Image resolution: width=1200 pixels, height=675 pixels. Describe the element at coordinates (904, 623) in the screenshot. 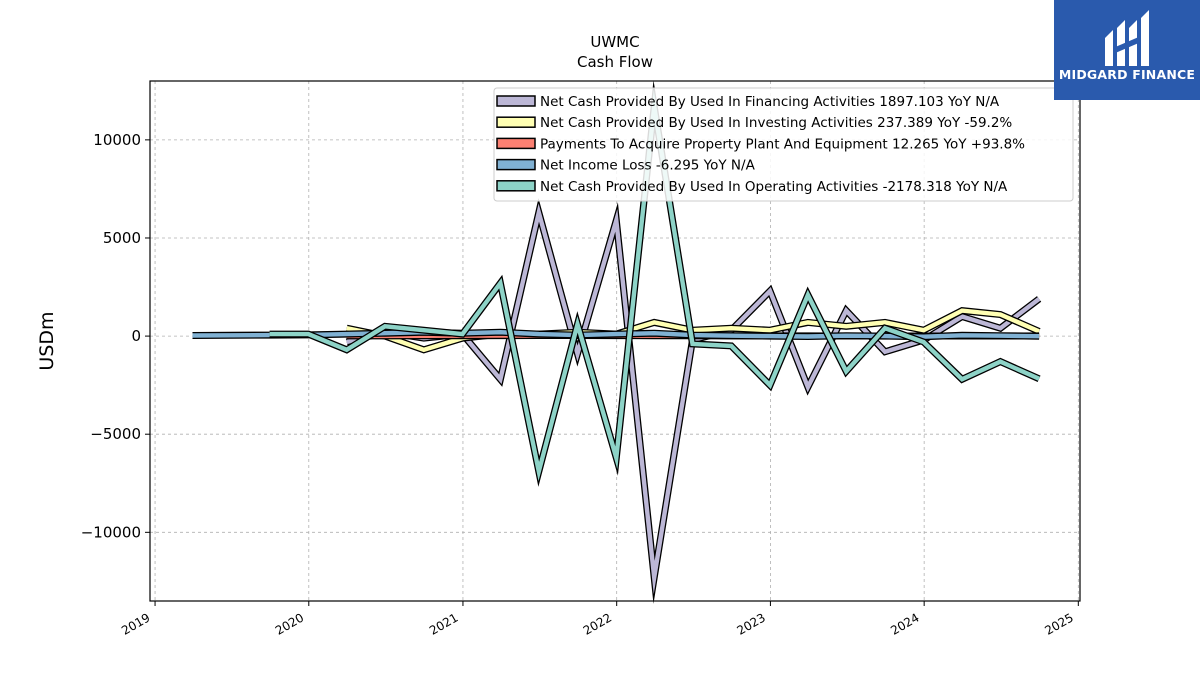

I see `x-tick-label: 2024` at that location.